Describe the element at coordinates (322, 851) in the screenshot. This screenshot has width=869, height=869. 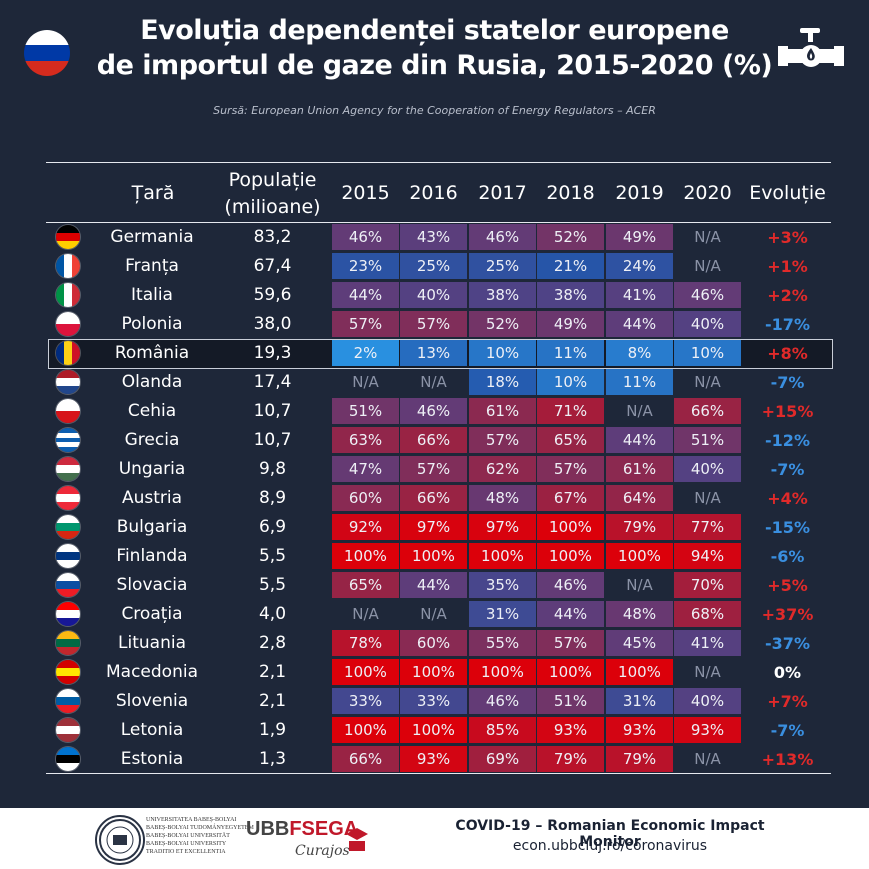
I see `curajos-logo: Curajos` at that location.